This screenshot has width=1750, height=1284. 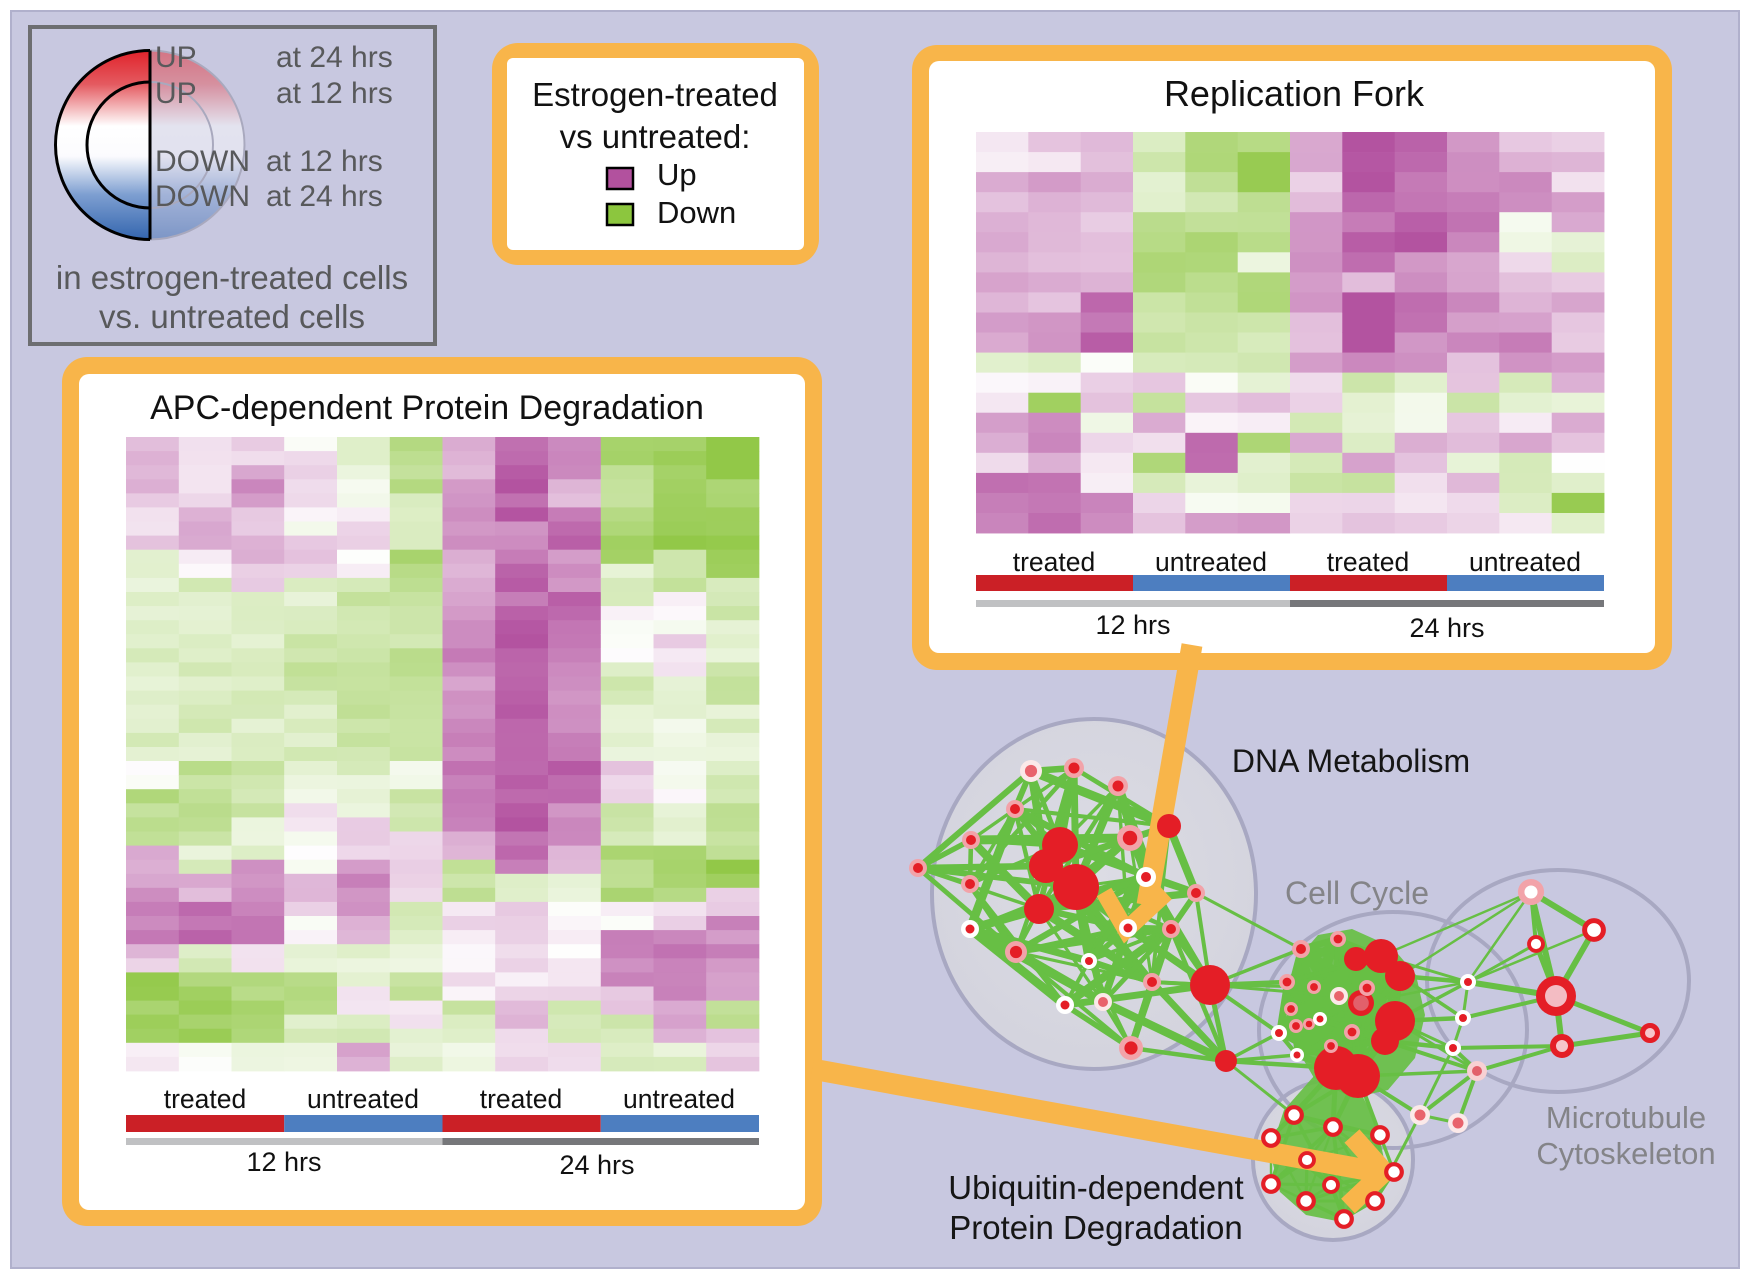 I want to click on svg-text: Ubiquitin-dependent, so click(x=1095, y=1187).